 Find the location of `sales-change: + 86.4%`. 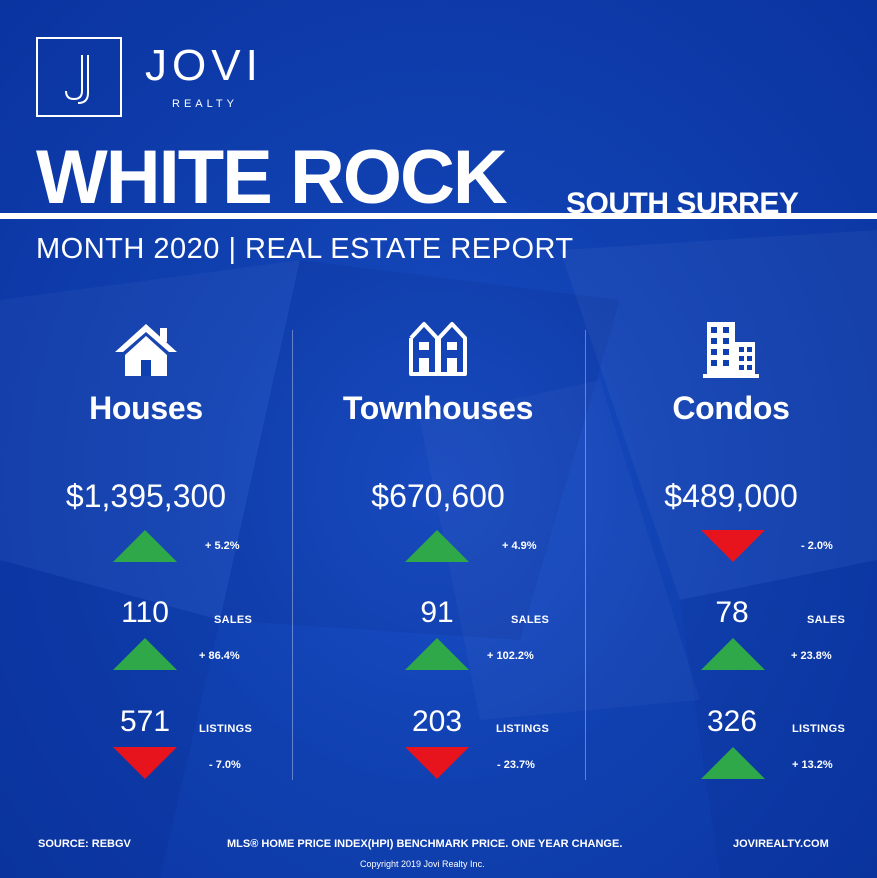

sales-change: + 86.4% is located at coordinates (219, 656).